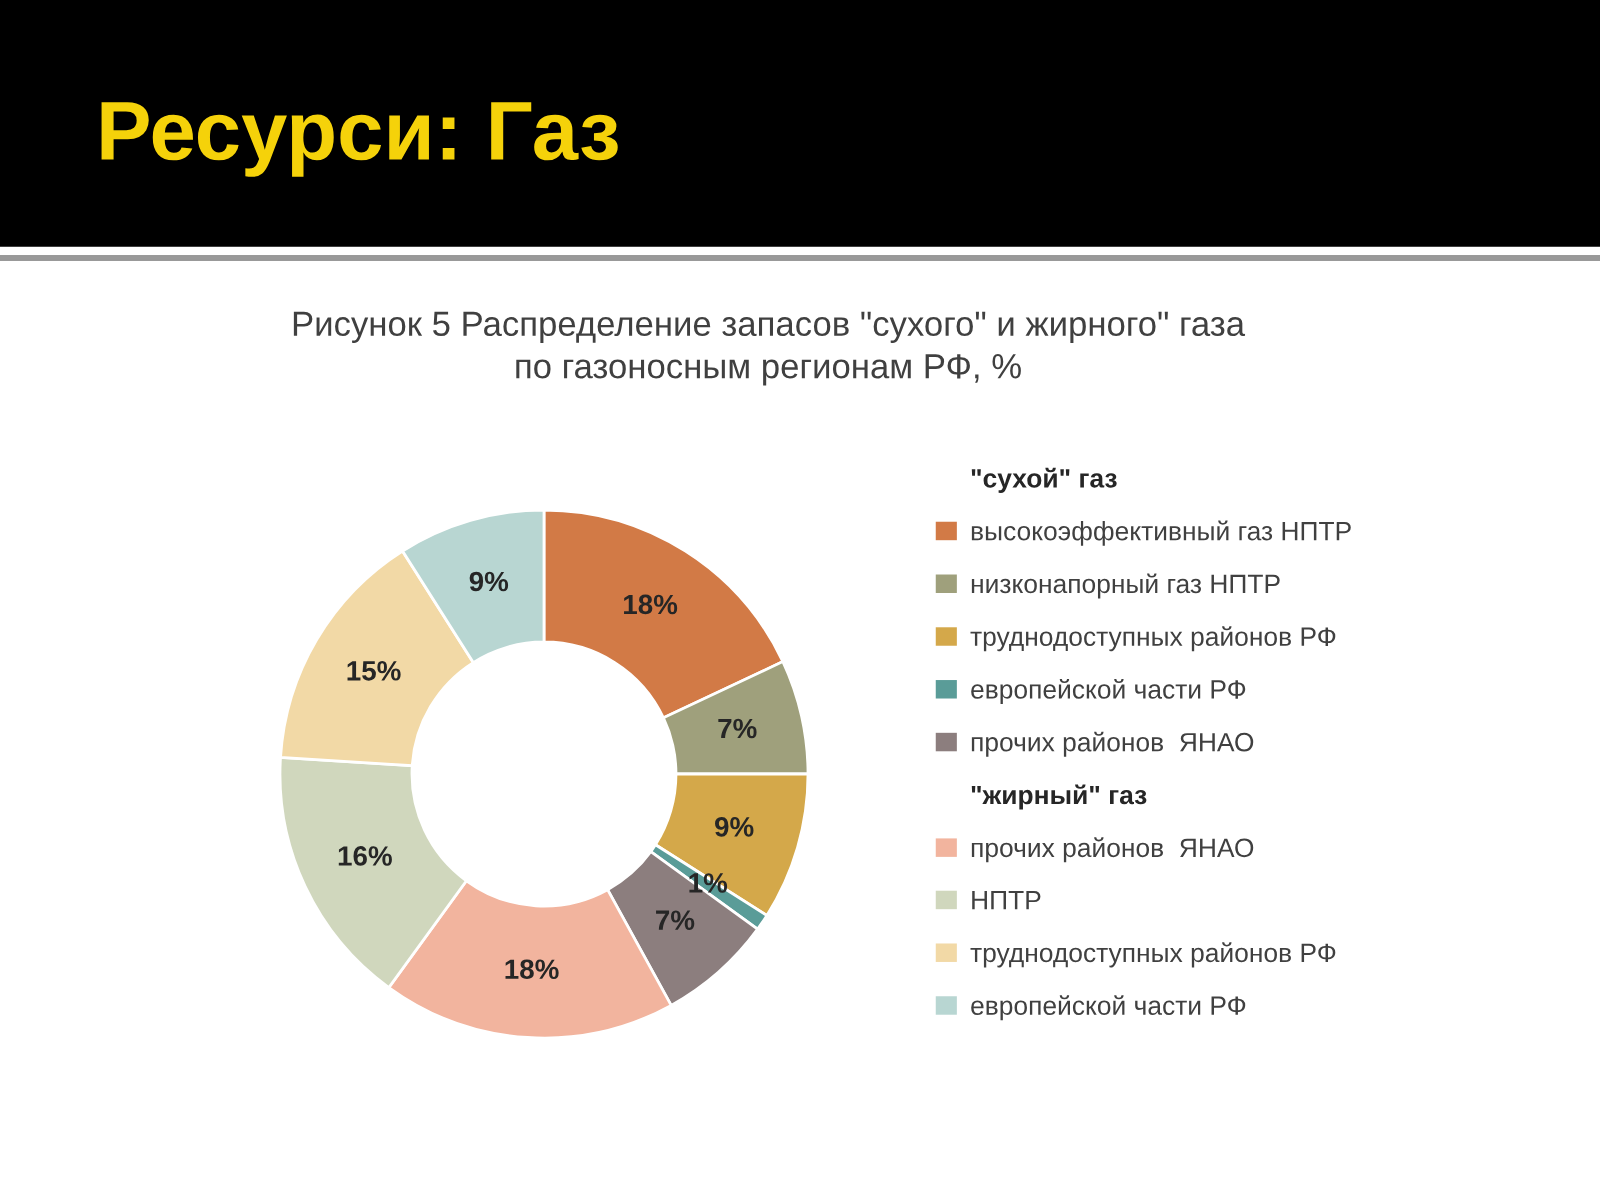 This screenshot has height=1200, width=1600. Describe the element at coordinates (1006, 900) in the screenshot. I see `legend-label: НПТР` at that location.